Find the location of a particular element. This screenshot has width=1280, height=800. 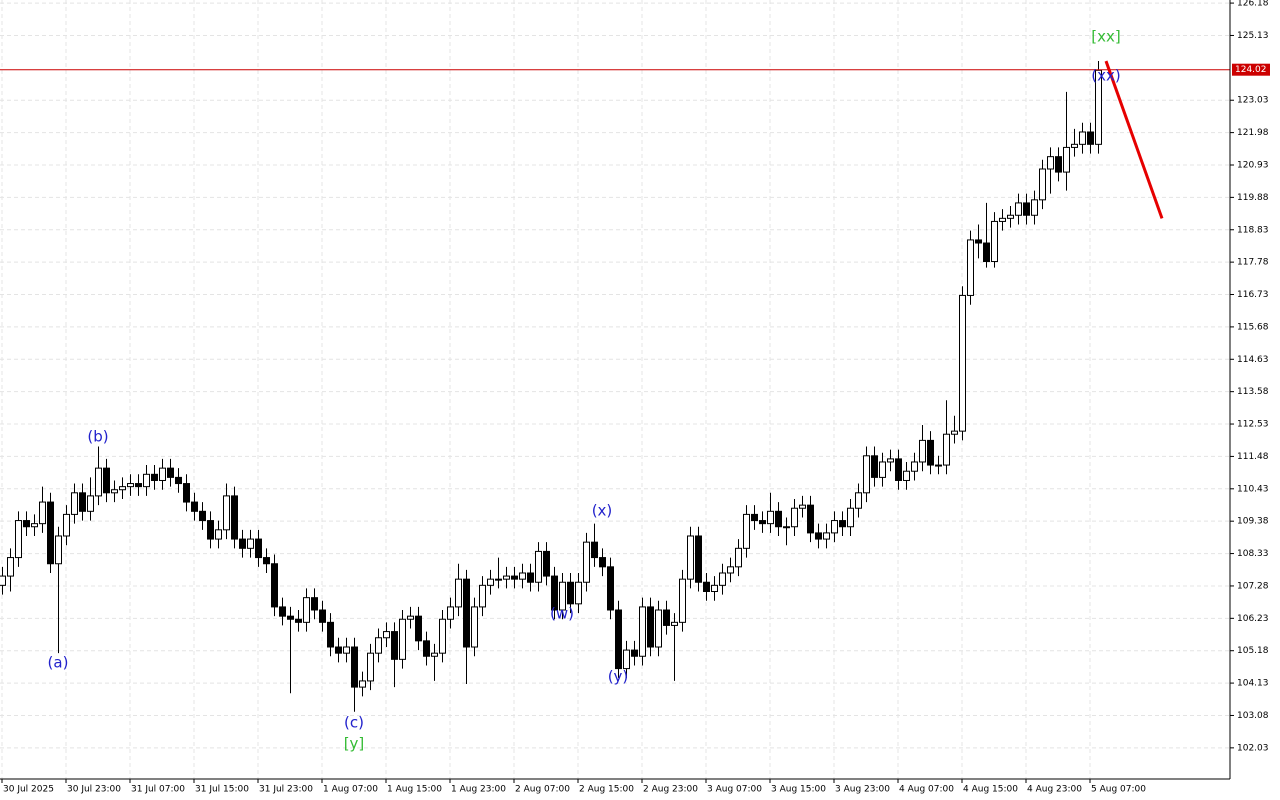

x-tick-label: 3 Aug 23:00 is located at coordinates (862, 790).